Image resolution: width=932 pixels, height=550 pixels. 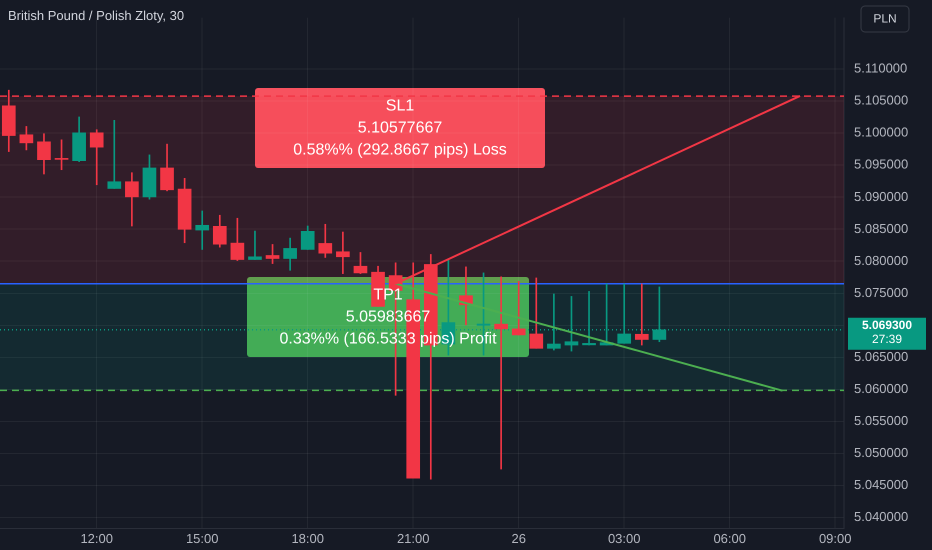 What do you see at coordinates (400, 127) in the screenshot?
I see `annotation: SL1 5.10577667 0.58%% (292.8667 pips) Loss` at bounding box center [400, 127].